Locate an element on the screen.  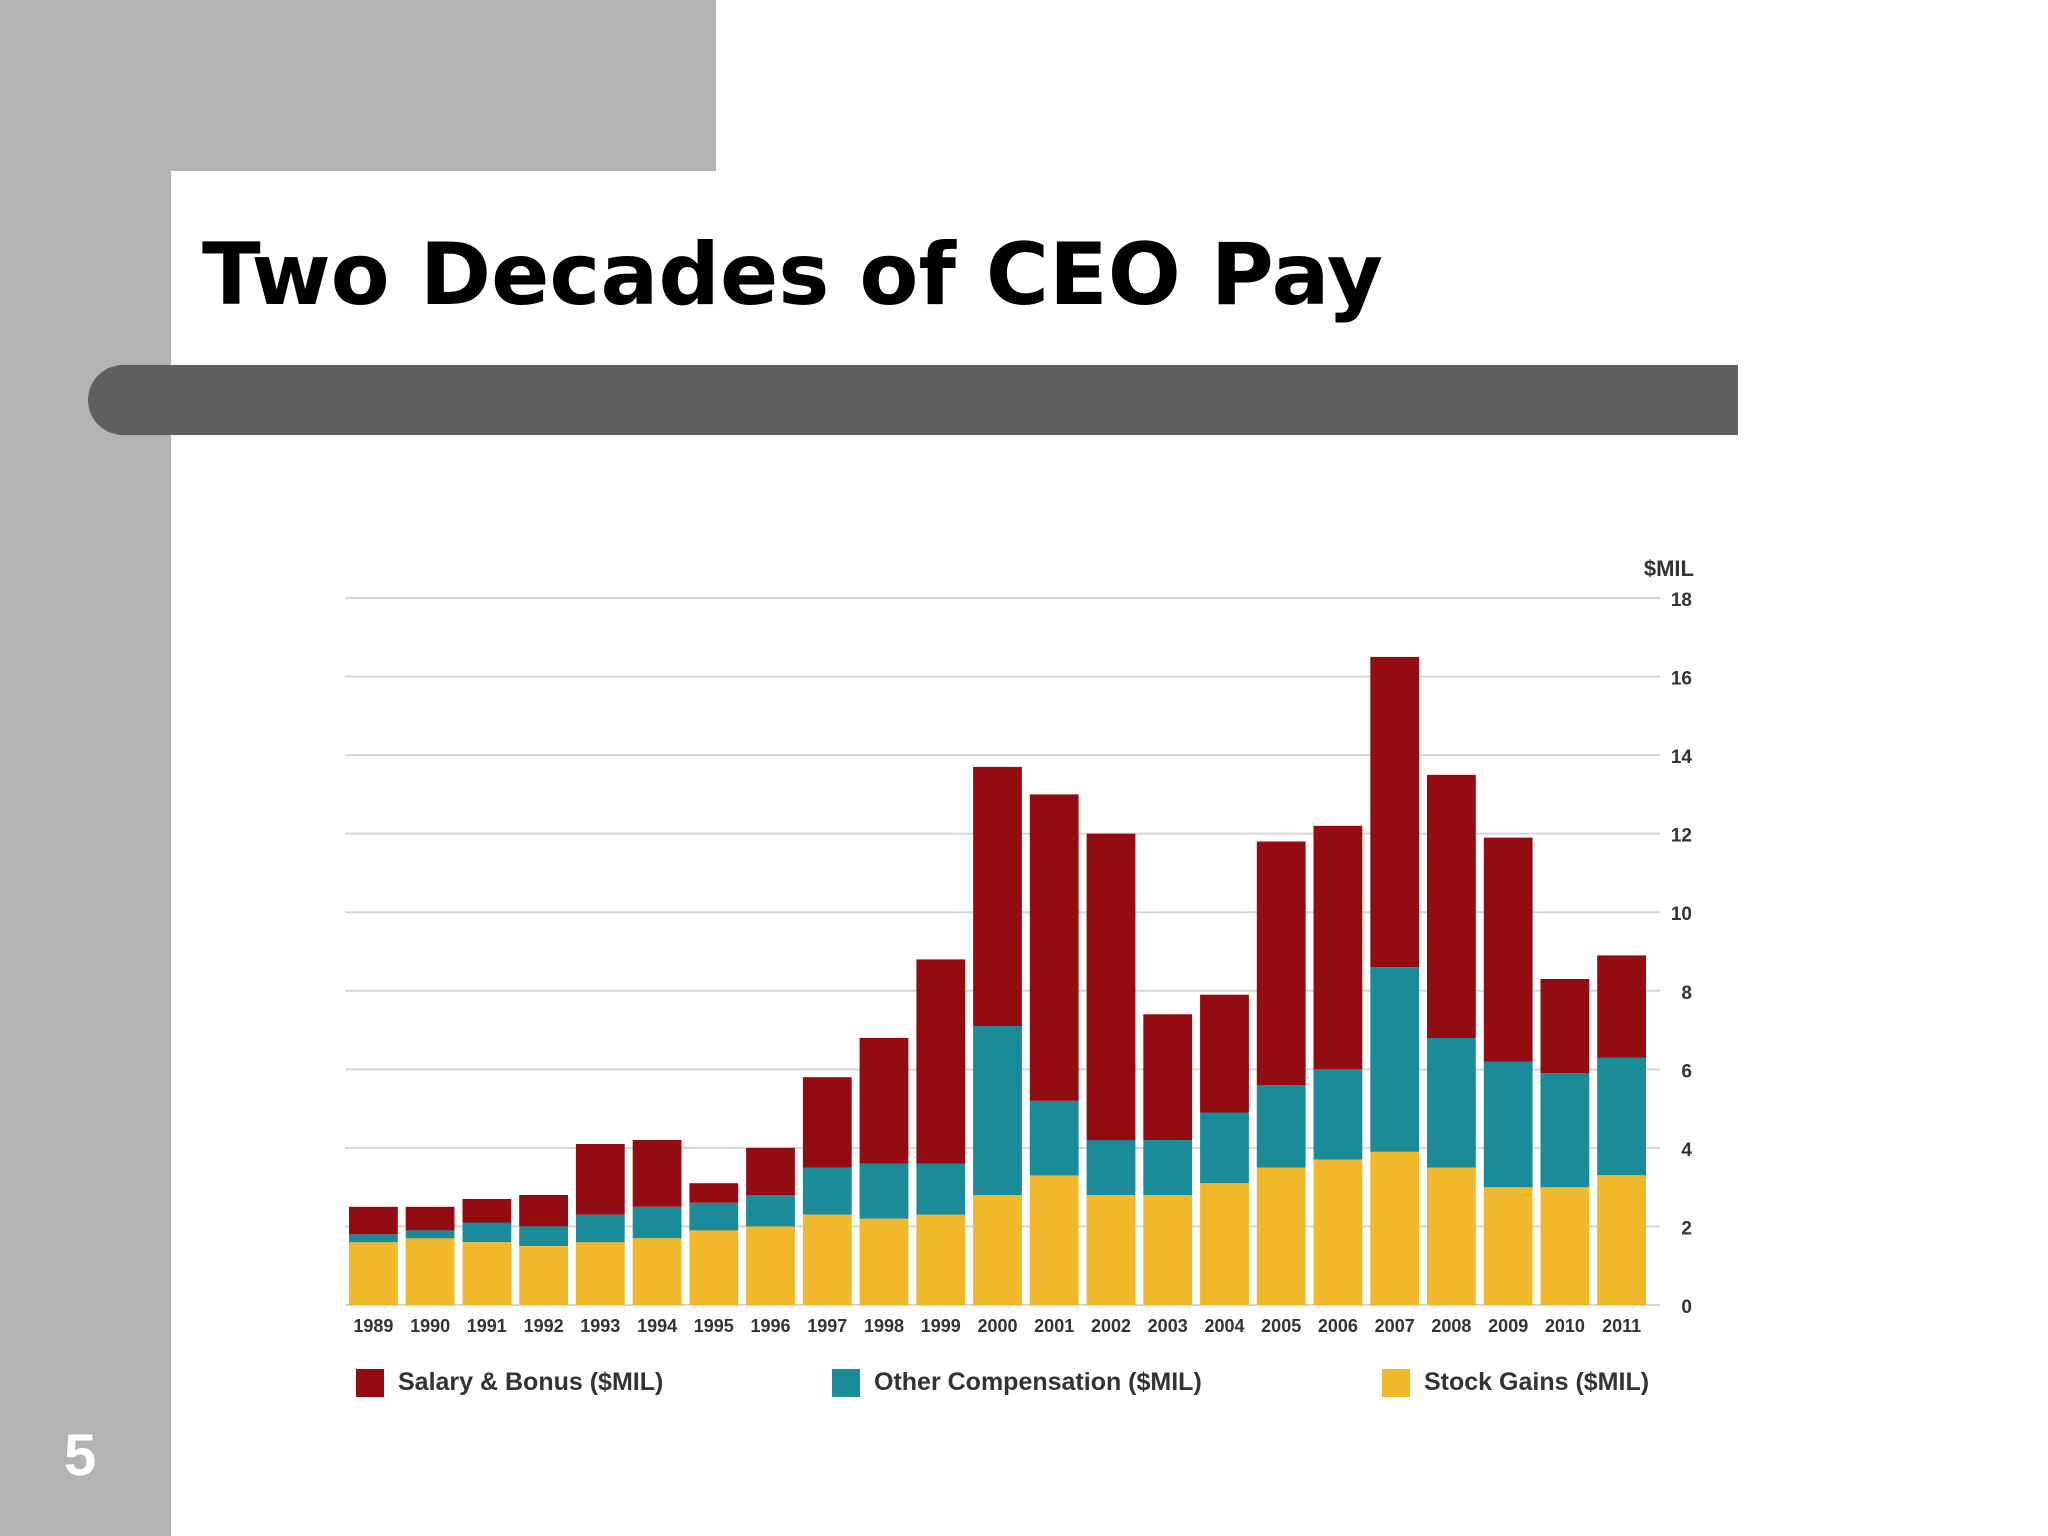
bar-stock-1998 is located at coordinates (884, 1261).